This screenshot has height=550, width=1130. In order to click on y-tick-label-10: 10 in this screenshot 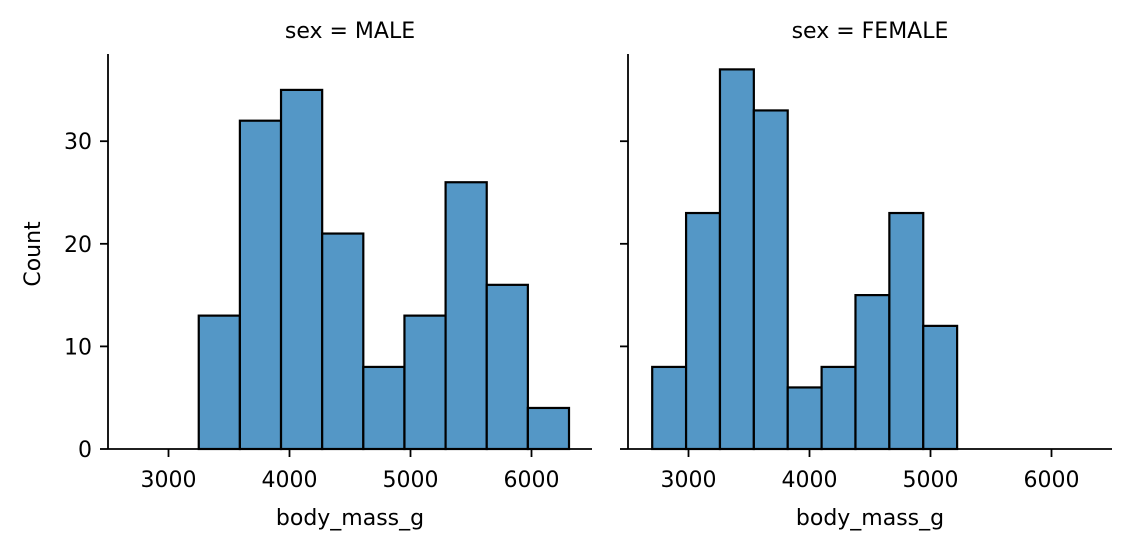, I will do `click(78, 347)`.